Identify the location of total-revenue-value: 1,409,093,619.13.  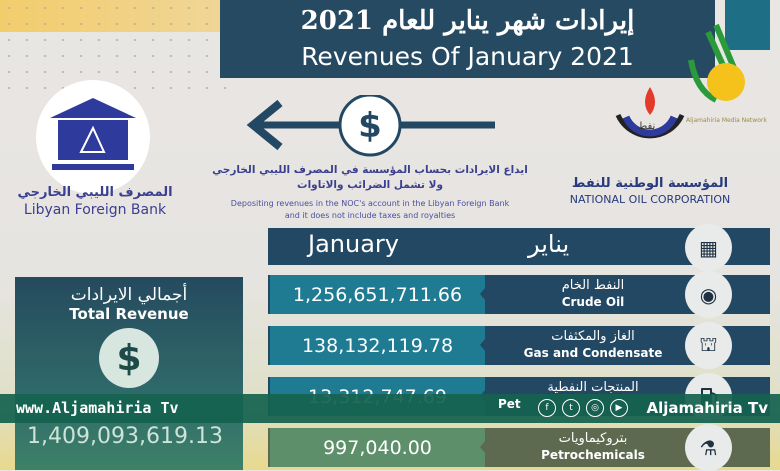
(125, 436).